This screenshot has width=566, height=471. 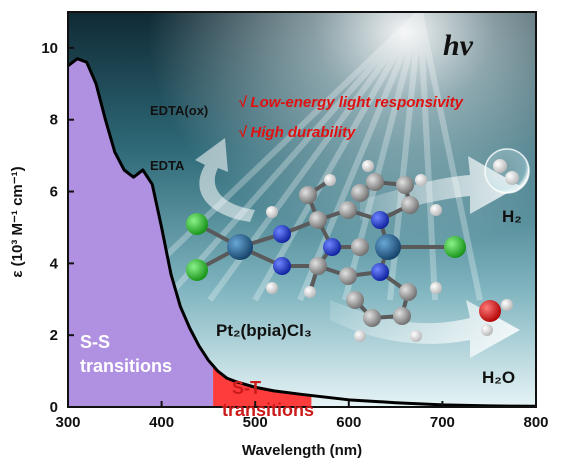 What do you see at coordinates (167, 165) in the screenshot?
I see `edta-label: EDTA` at bounding box center [167, 165].